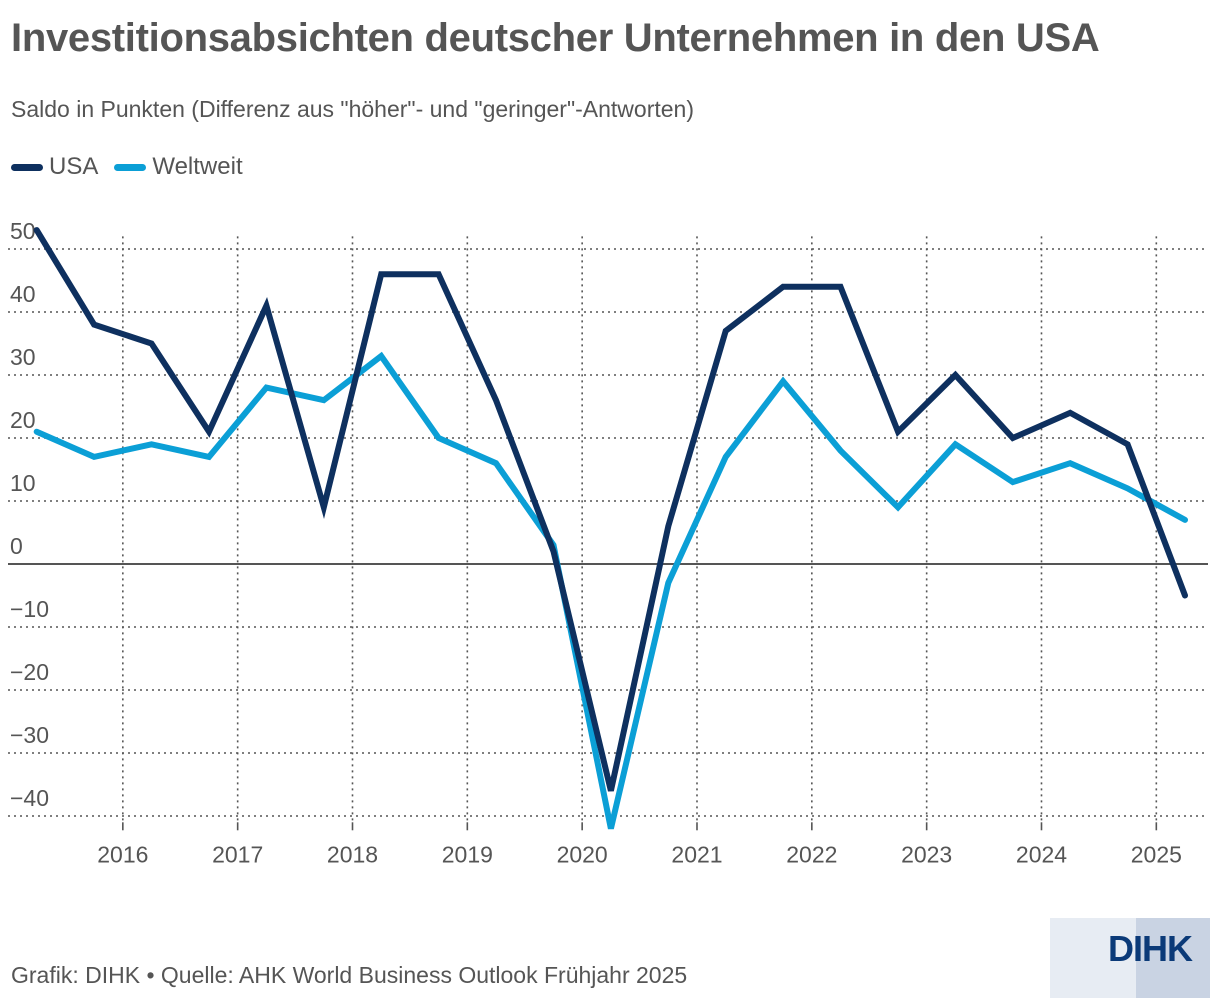  I want to click on y-tick-label: 50, so click(23, 231).